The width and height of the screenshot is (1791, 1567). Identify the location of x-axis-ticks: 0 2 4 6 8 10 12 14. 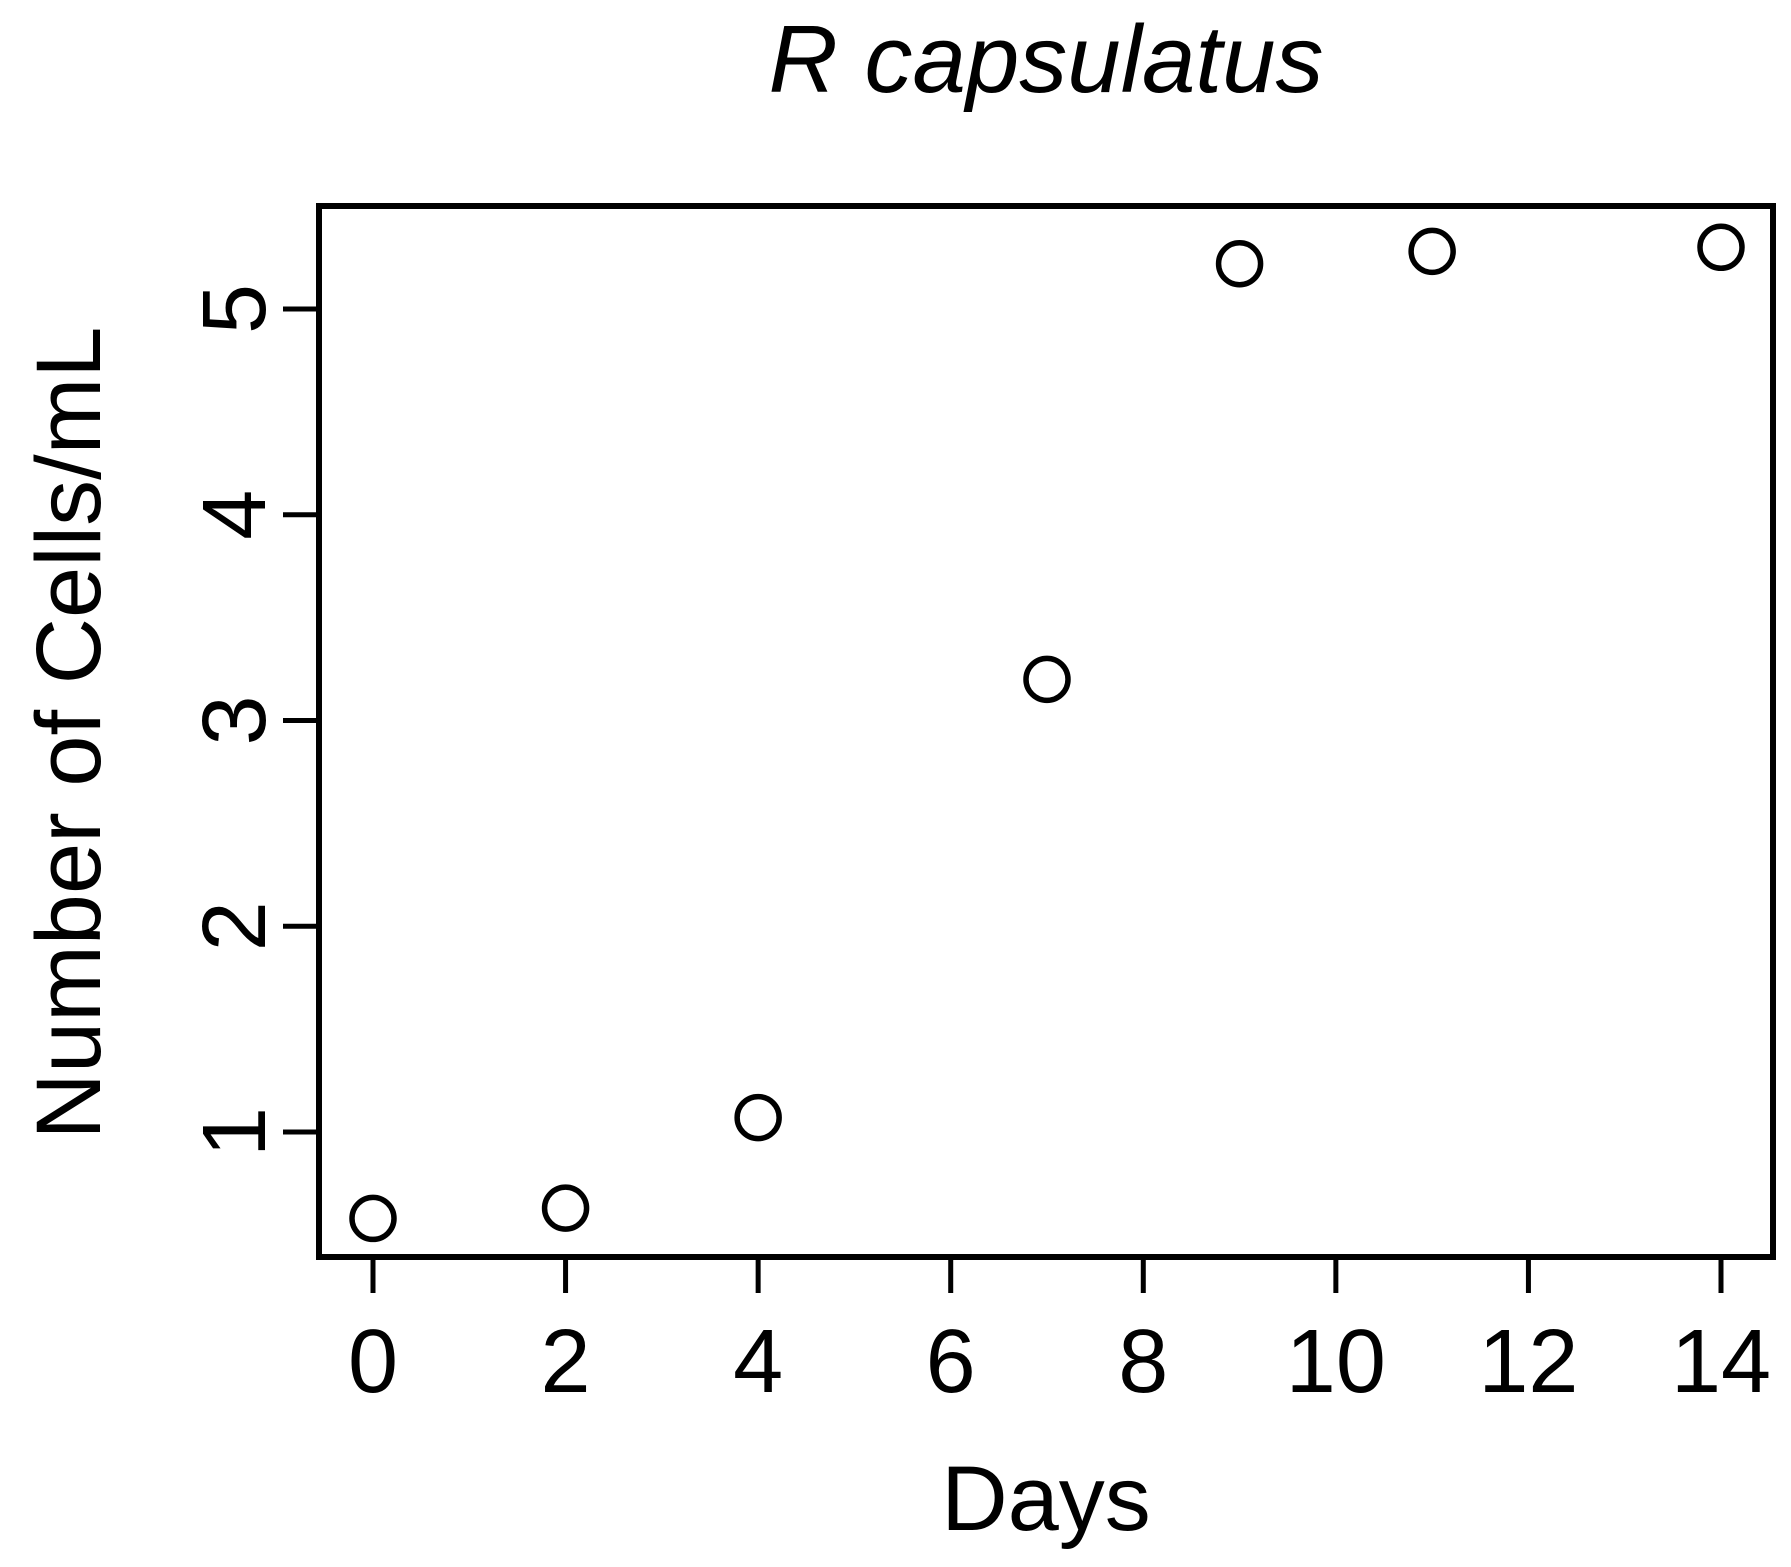
(1059, 1334).